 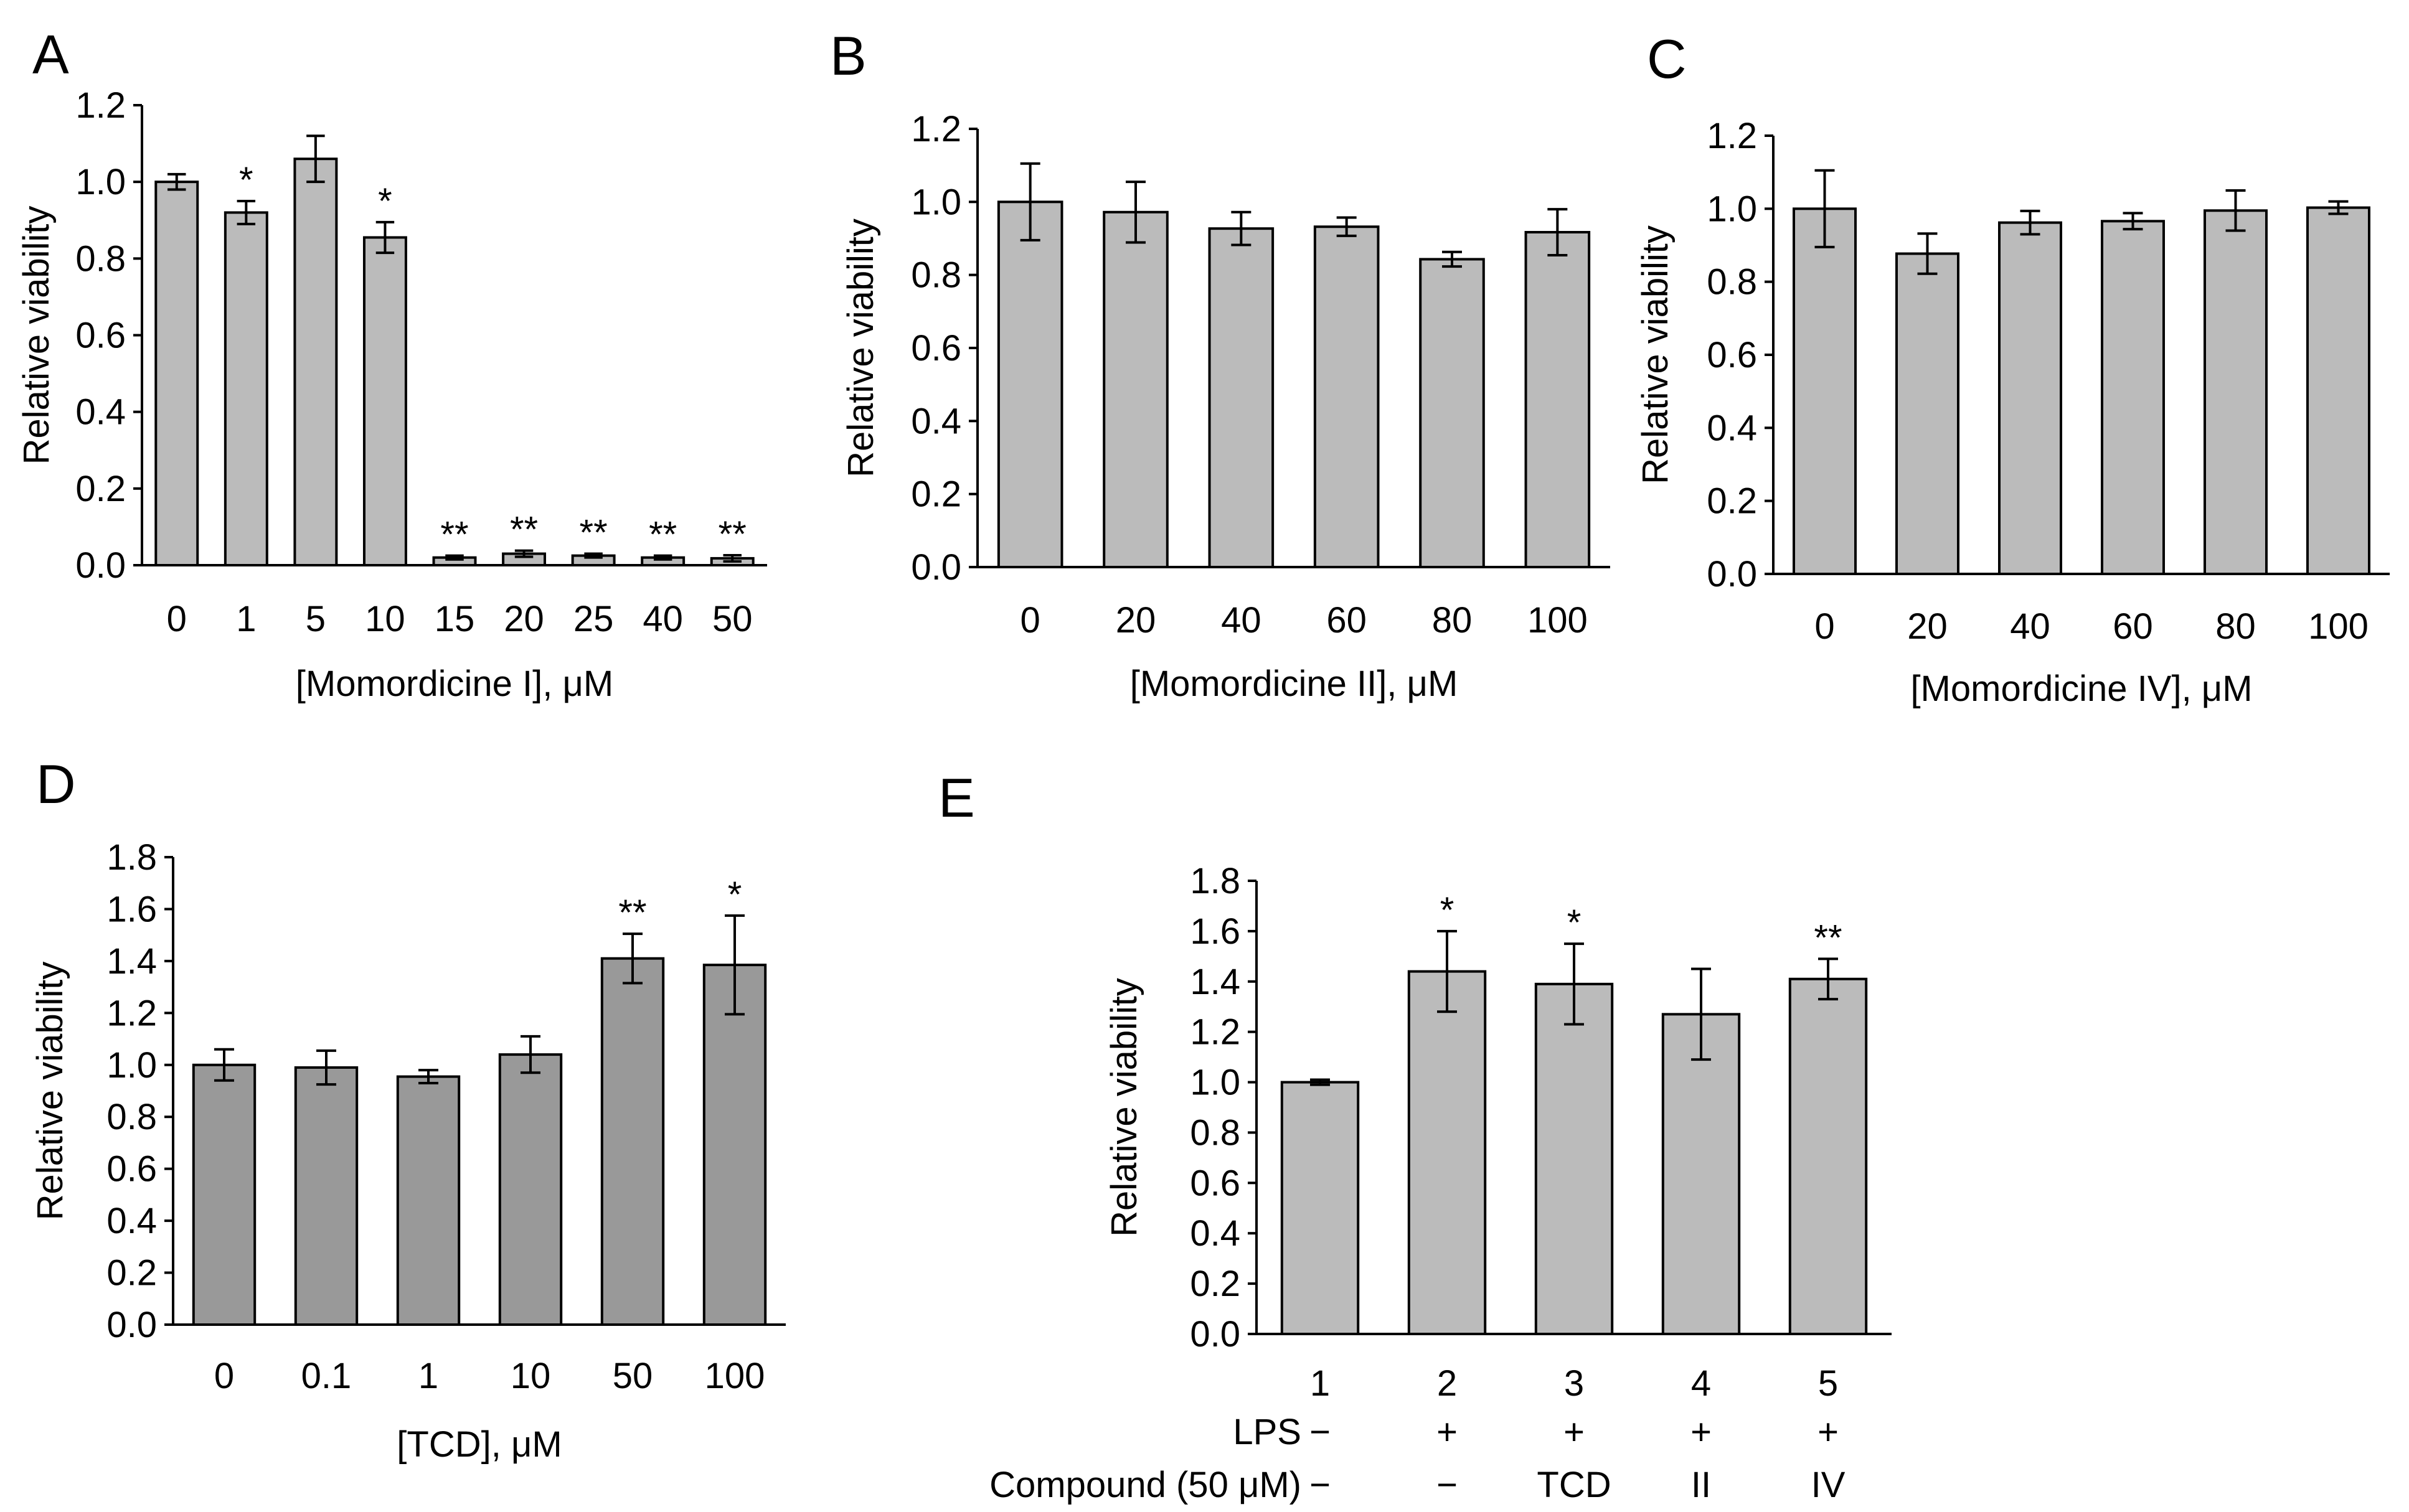 I want to click on panel-letter: B, so click(x=848, y=56).